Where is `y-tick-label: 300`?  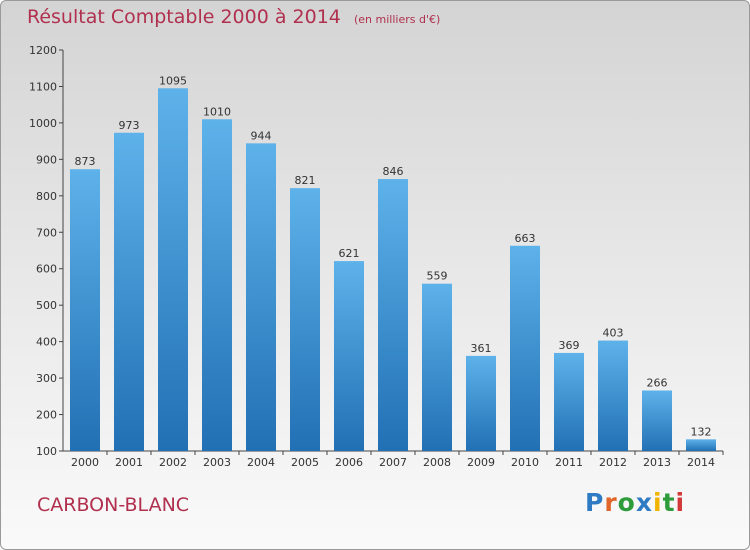 y-tick-label: 300 is located at coordinates (46, 378).